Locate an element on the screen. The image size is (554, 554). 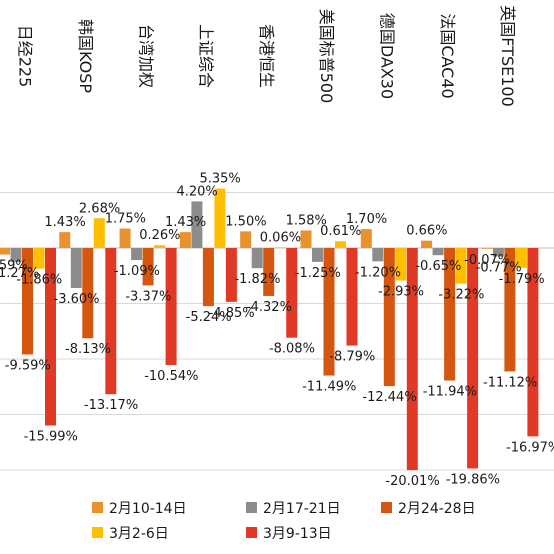
data-label: -1.82% is located at coordinates (257, 279).